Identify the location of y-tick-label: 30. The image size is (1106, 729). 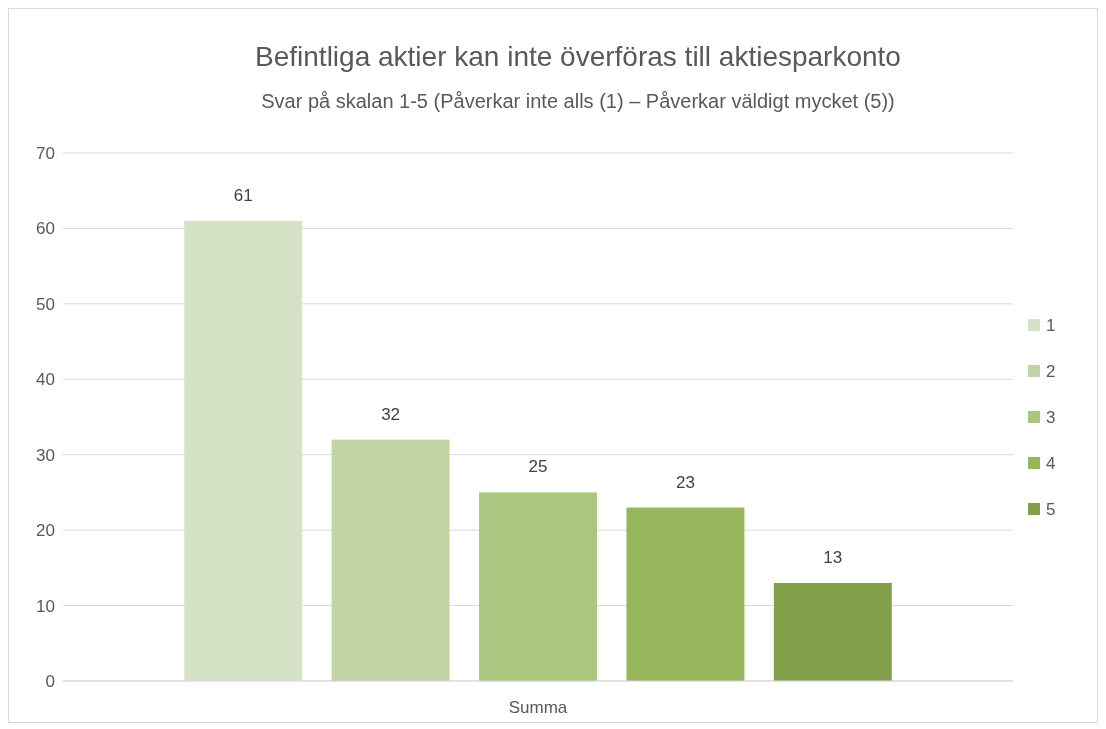
(45, 455).